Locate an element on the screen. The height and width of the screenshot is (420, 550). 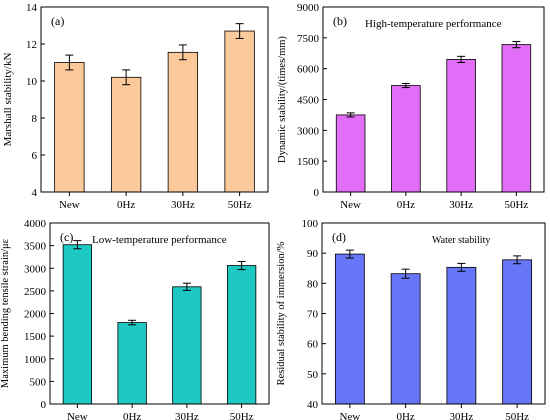
panel-label: (d) is located at coordinates (339, 237).